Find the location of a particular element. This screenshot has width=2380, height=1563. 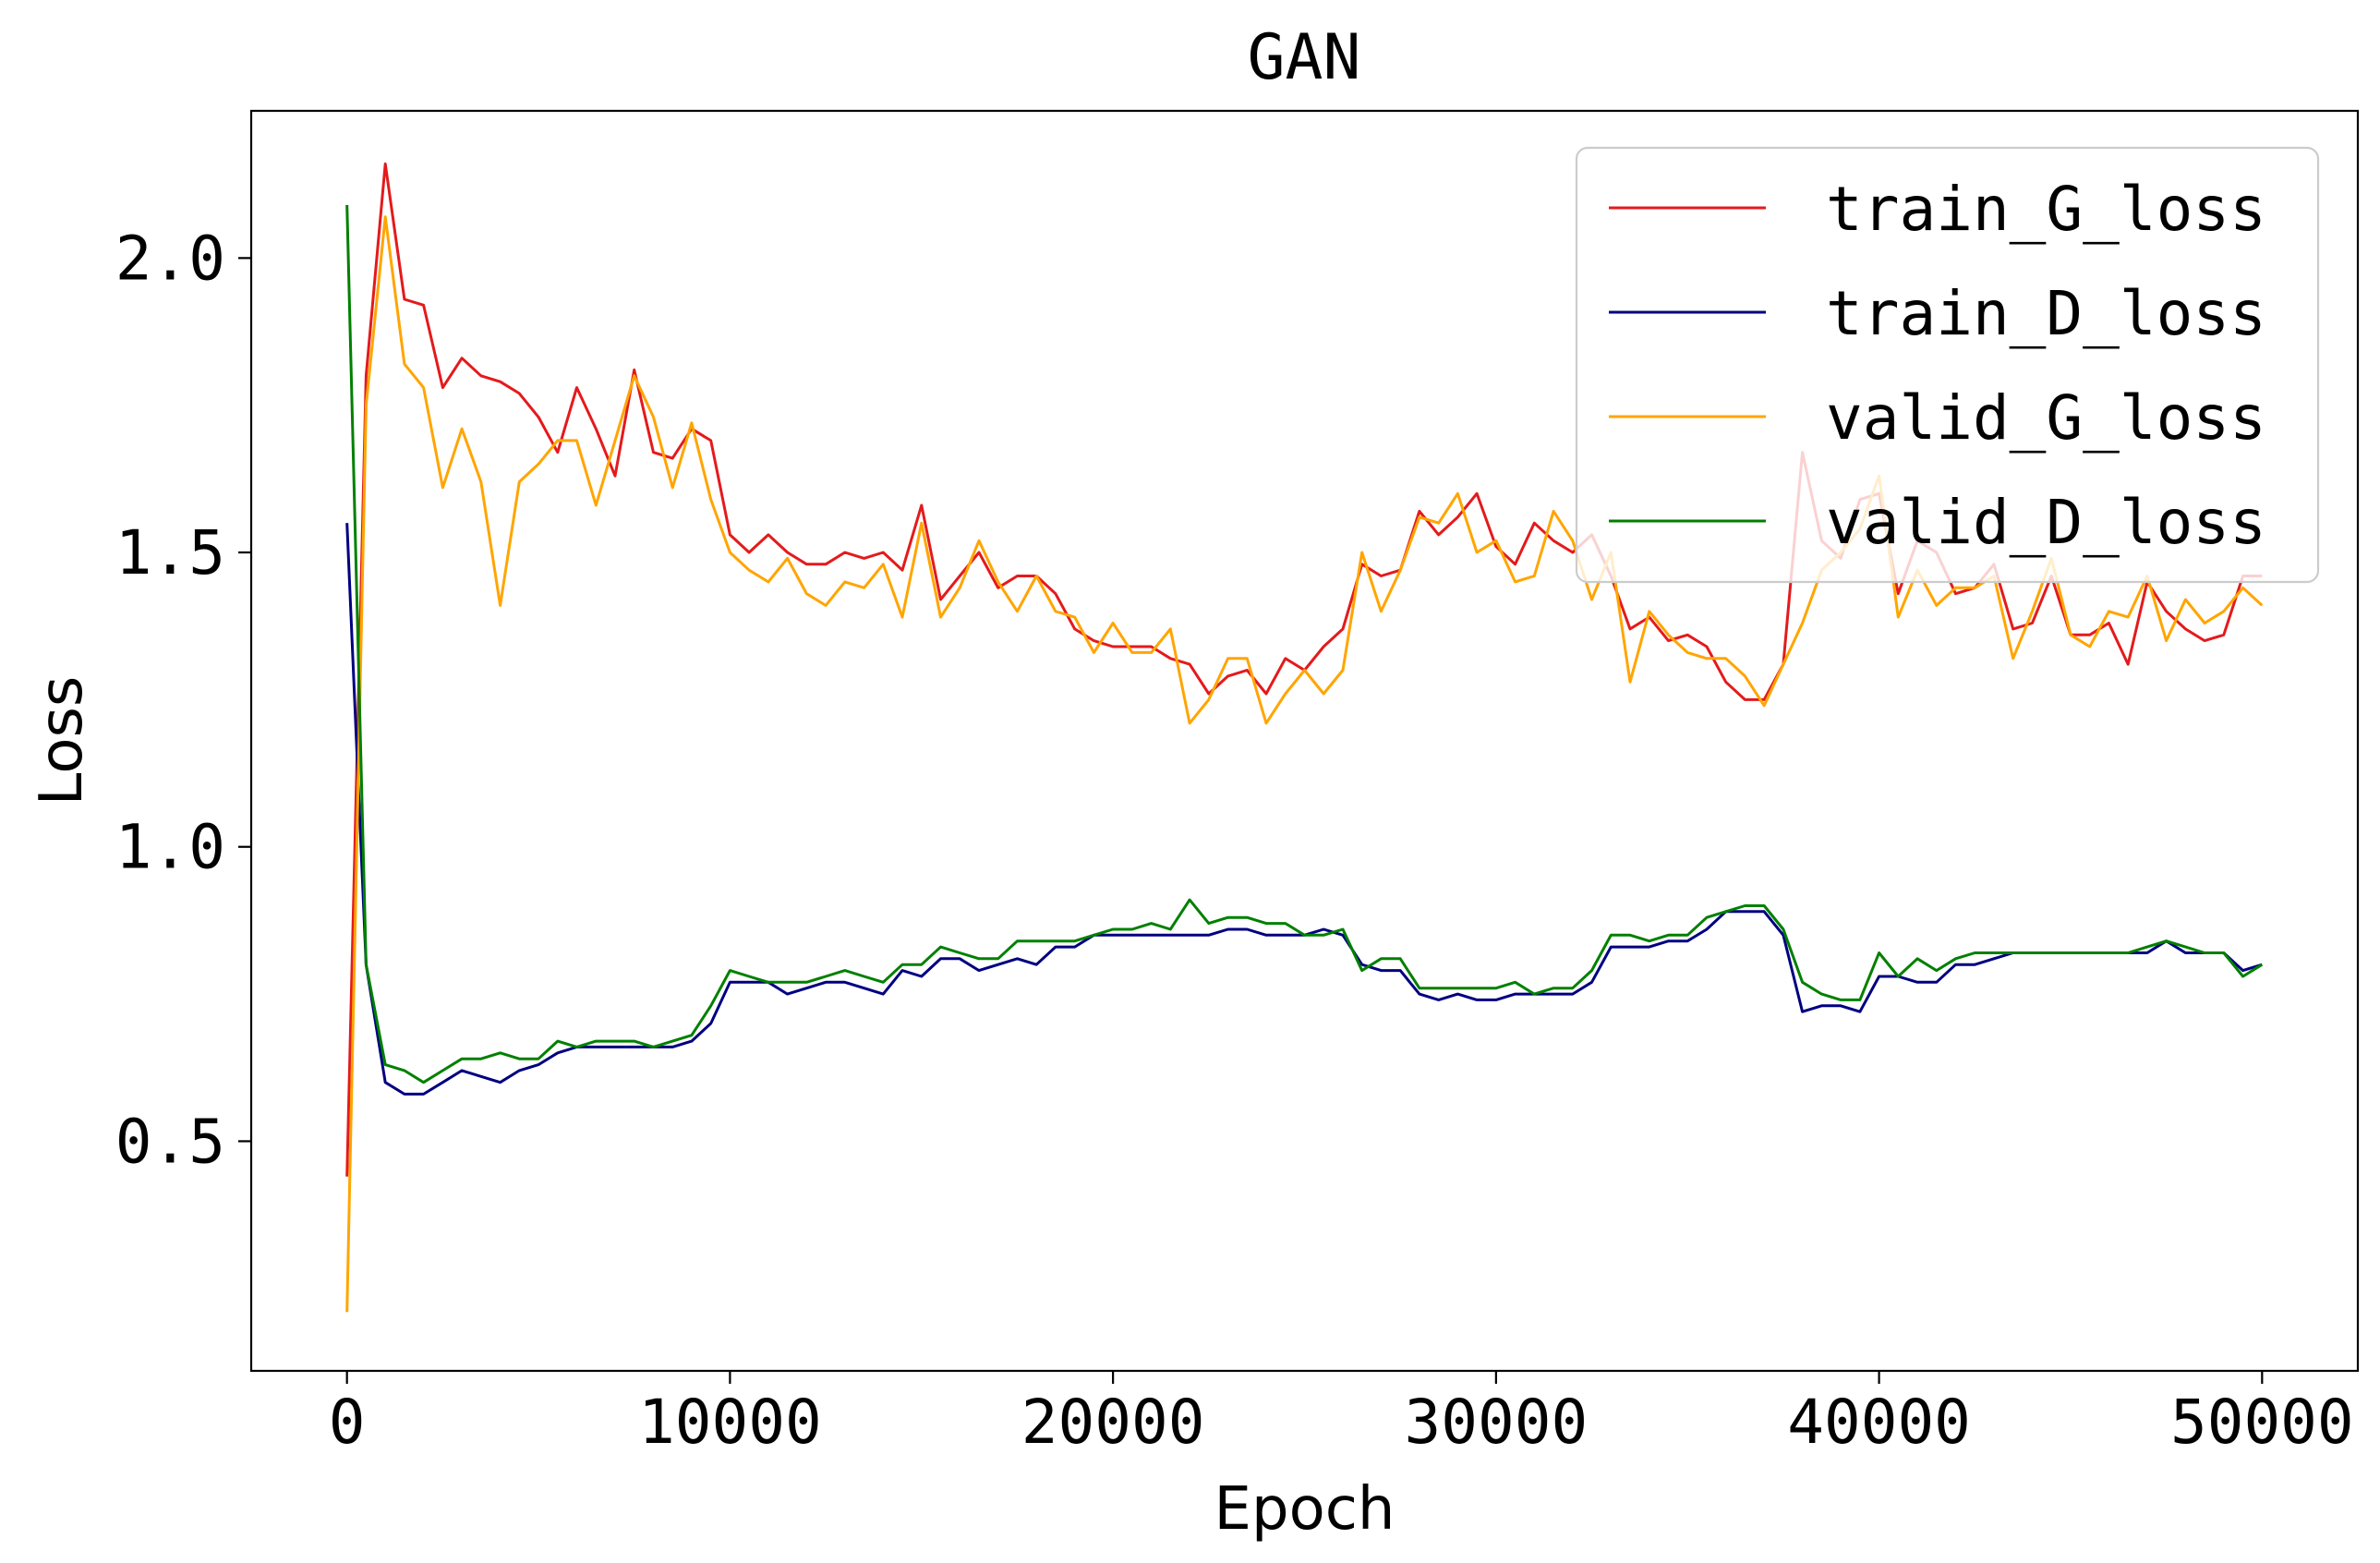

chart-title: GAN is located at coordinates (1304, 58).